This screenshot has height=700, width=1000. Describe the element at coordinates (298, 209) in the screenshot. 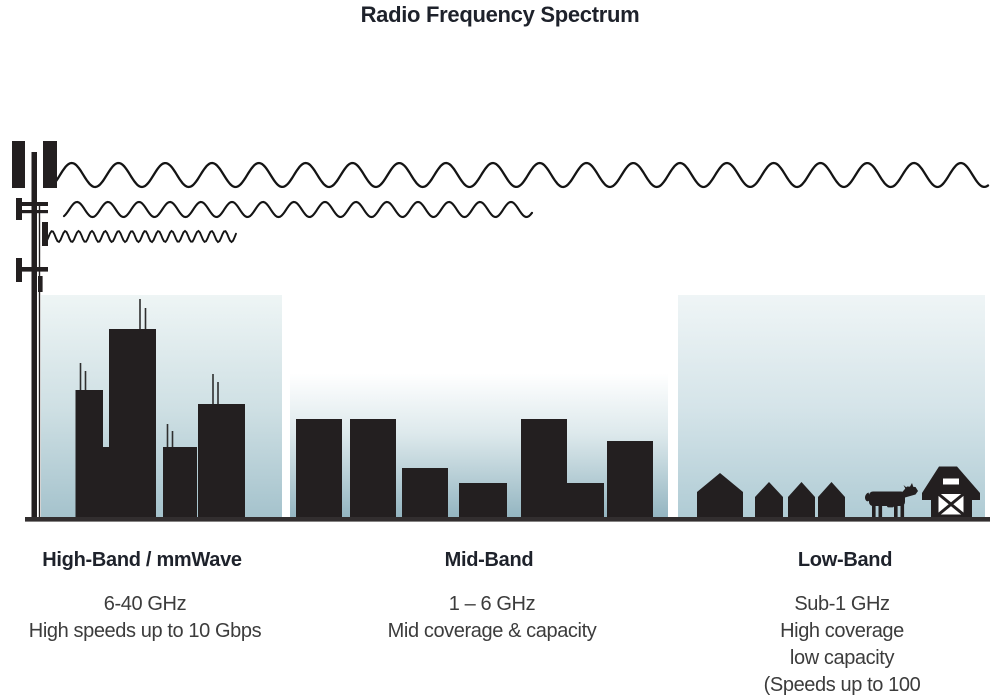

I see `medium-wavelength-wave-icon` at that location.